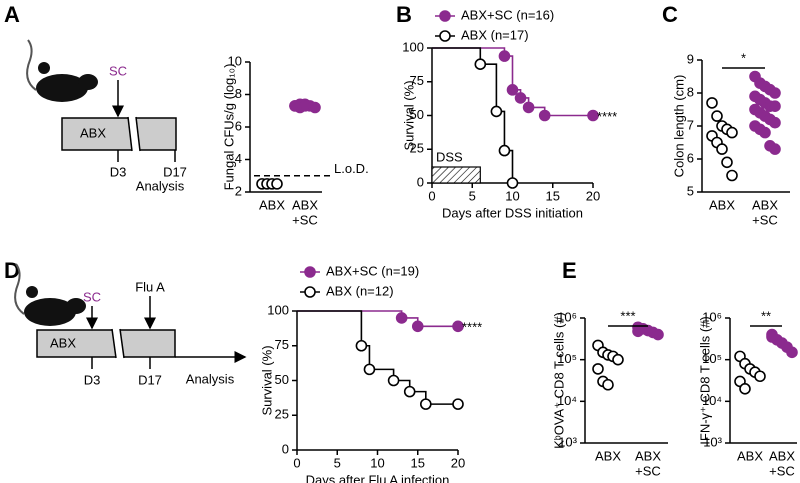 The width and height of the screenshot is (800, 483). Describe the element at coordinates (12, 14) in the screenshot. I see `panel-letter: A` at that location.